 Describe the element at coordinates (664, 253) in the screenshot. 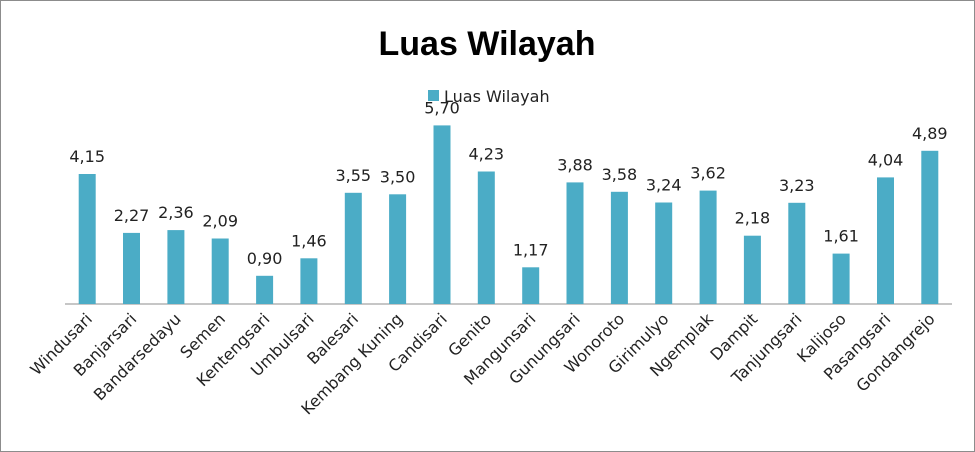

I see `bar-girimulyo` at that location.